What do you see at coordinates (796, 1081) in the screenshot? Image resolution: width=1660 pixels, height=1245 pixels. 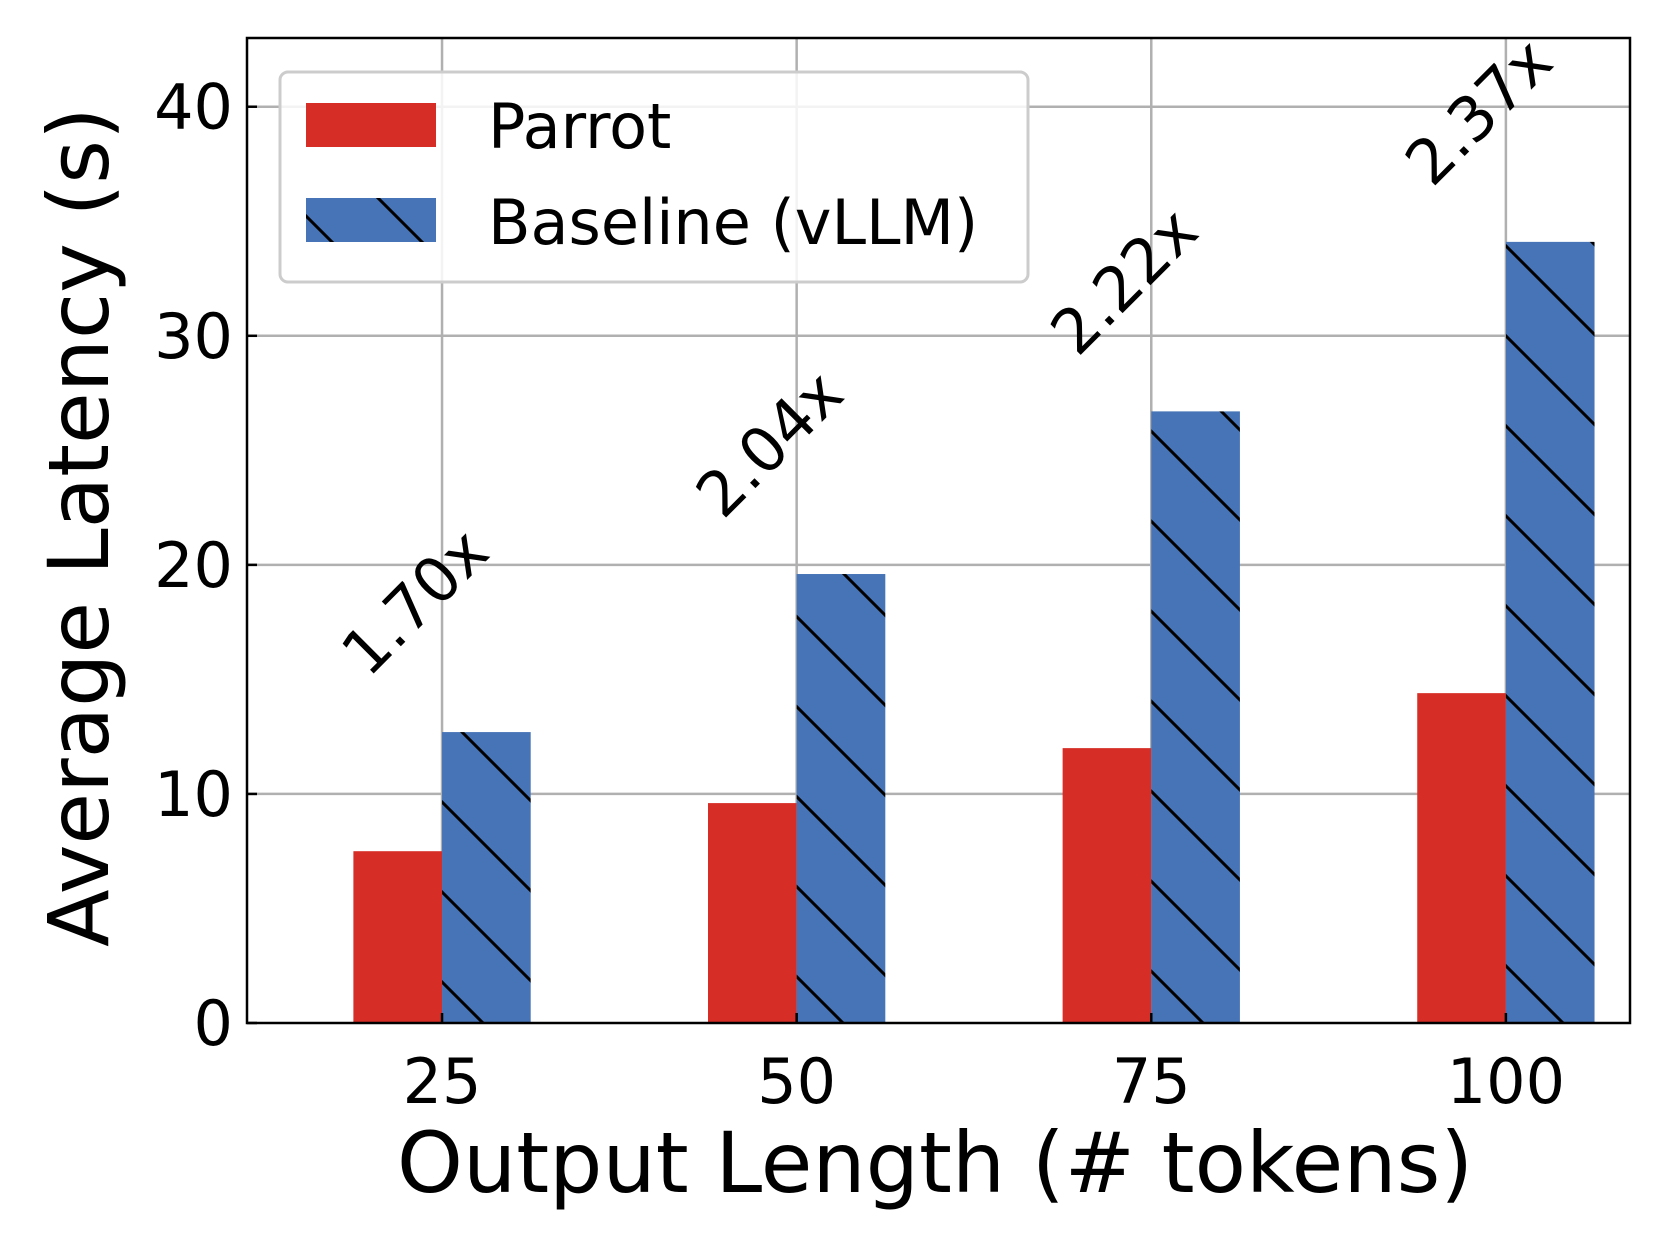 I see `x-tick-label: 50` at bounding box center [796, 1081].